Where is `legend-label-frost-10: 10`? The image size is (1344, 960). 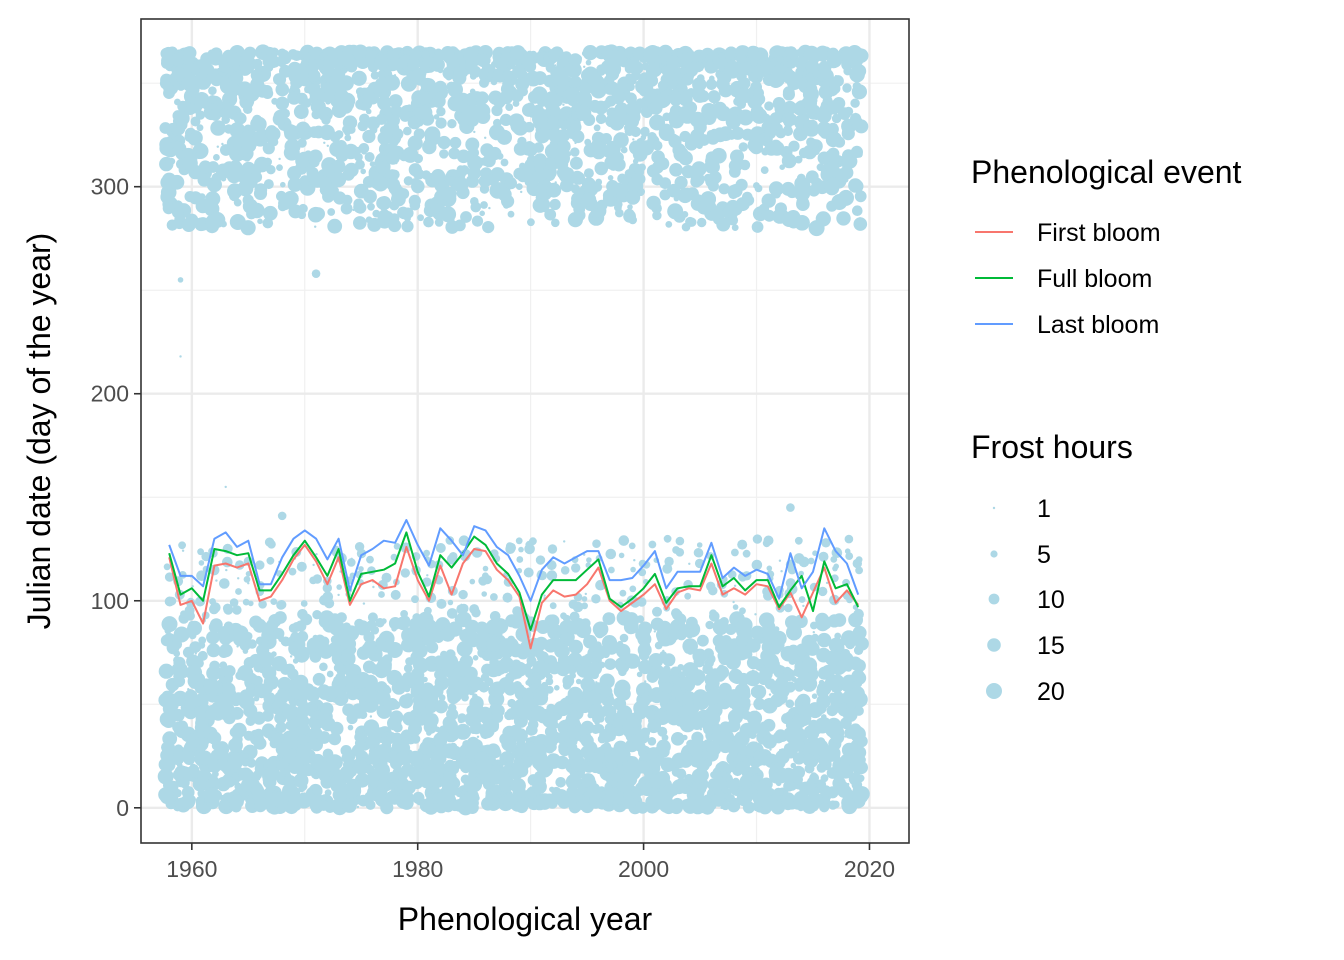 legend-label-frost-10: 10 is located at coordinates (1051, 600).